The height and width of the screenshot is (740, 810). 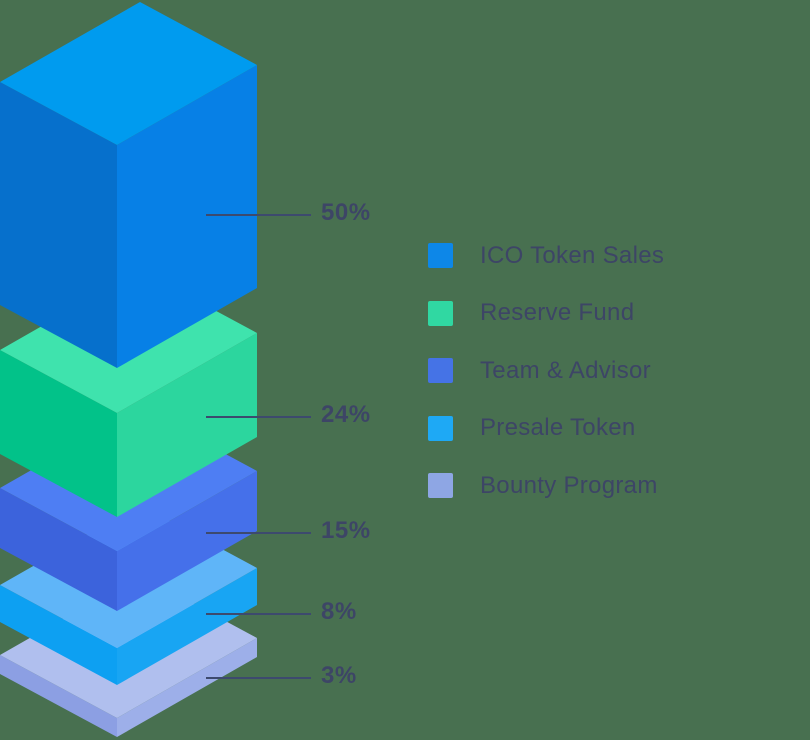 What do you see at coordinates (569, 485) in the screenshot?
I see `legend-label-bounty-program: Bounty Program` at bounding box center [569, 485].